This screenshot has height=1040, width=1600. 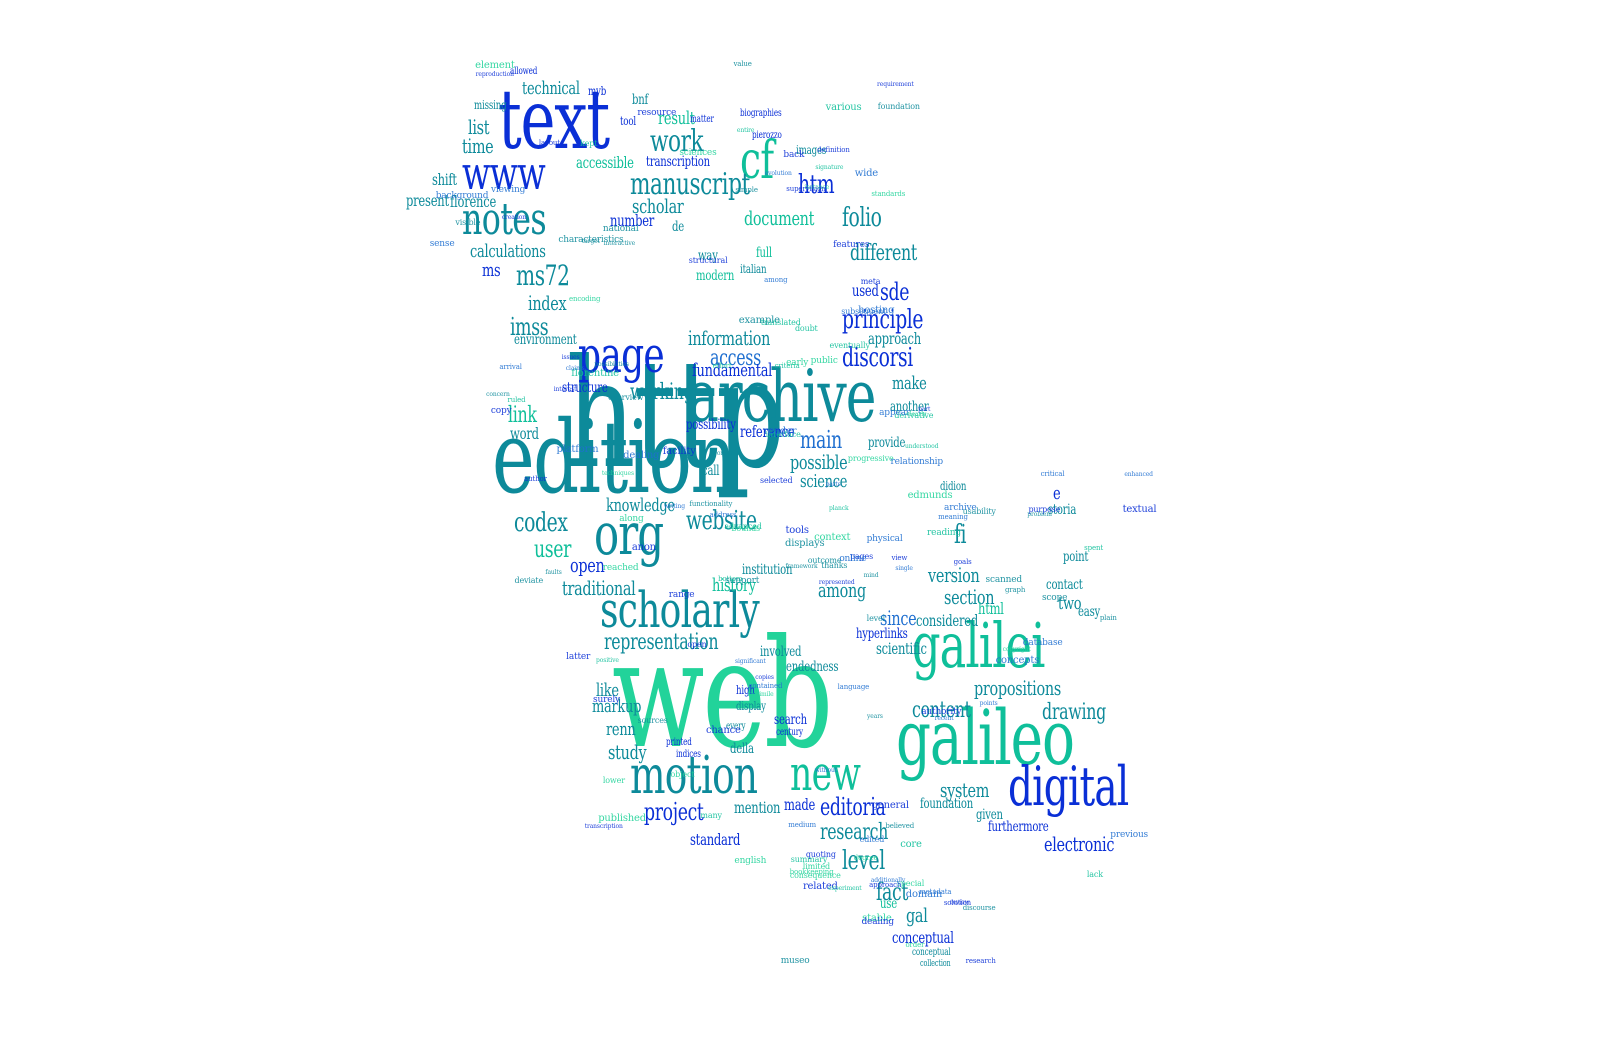 What do you see at coordinates (801, 567) in the screenshot?
I see `cloud-word-small: framework` at bounding box center [801, 567].